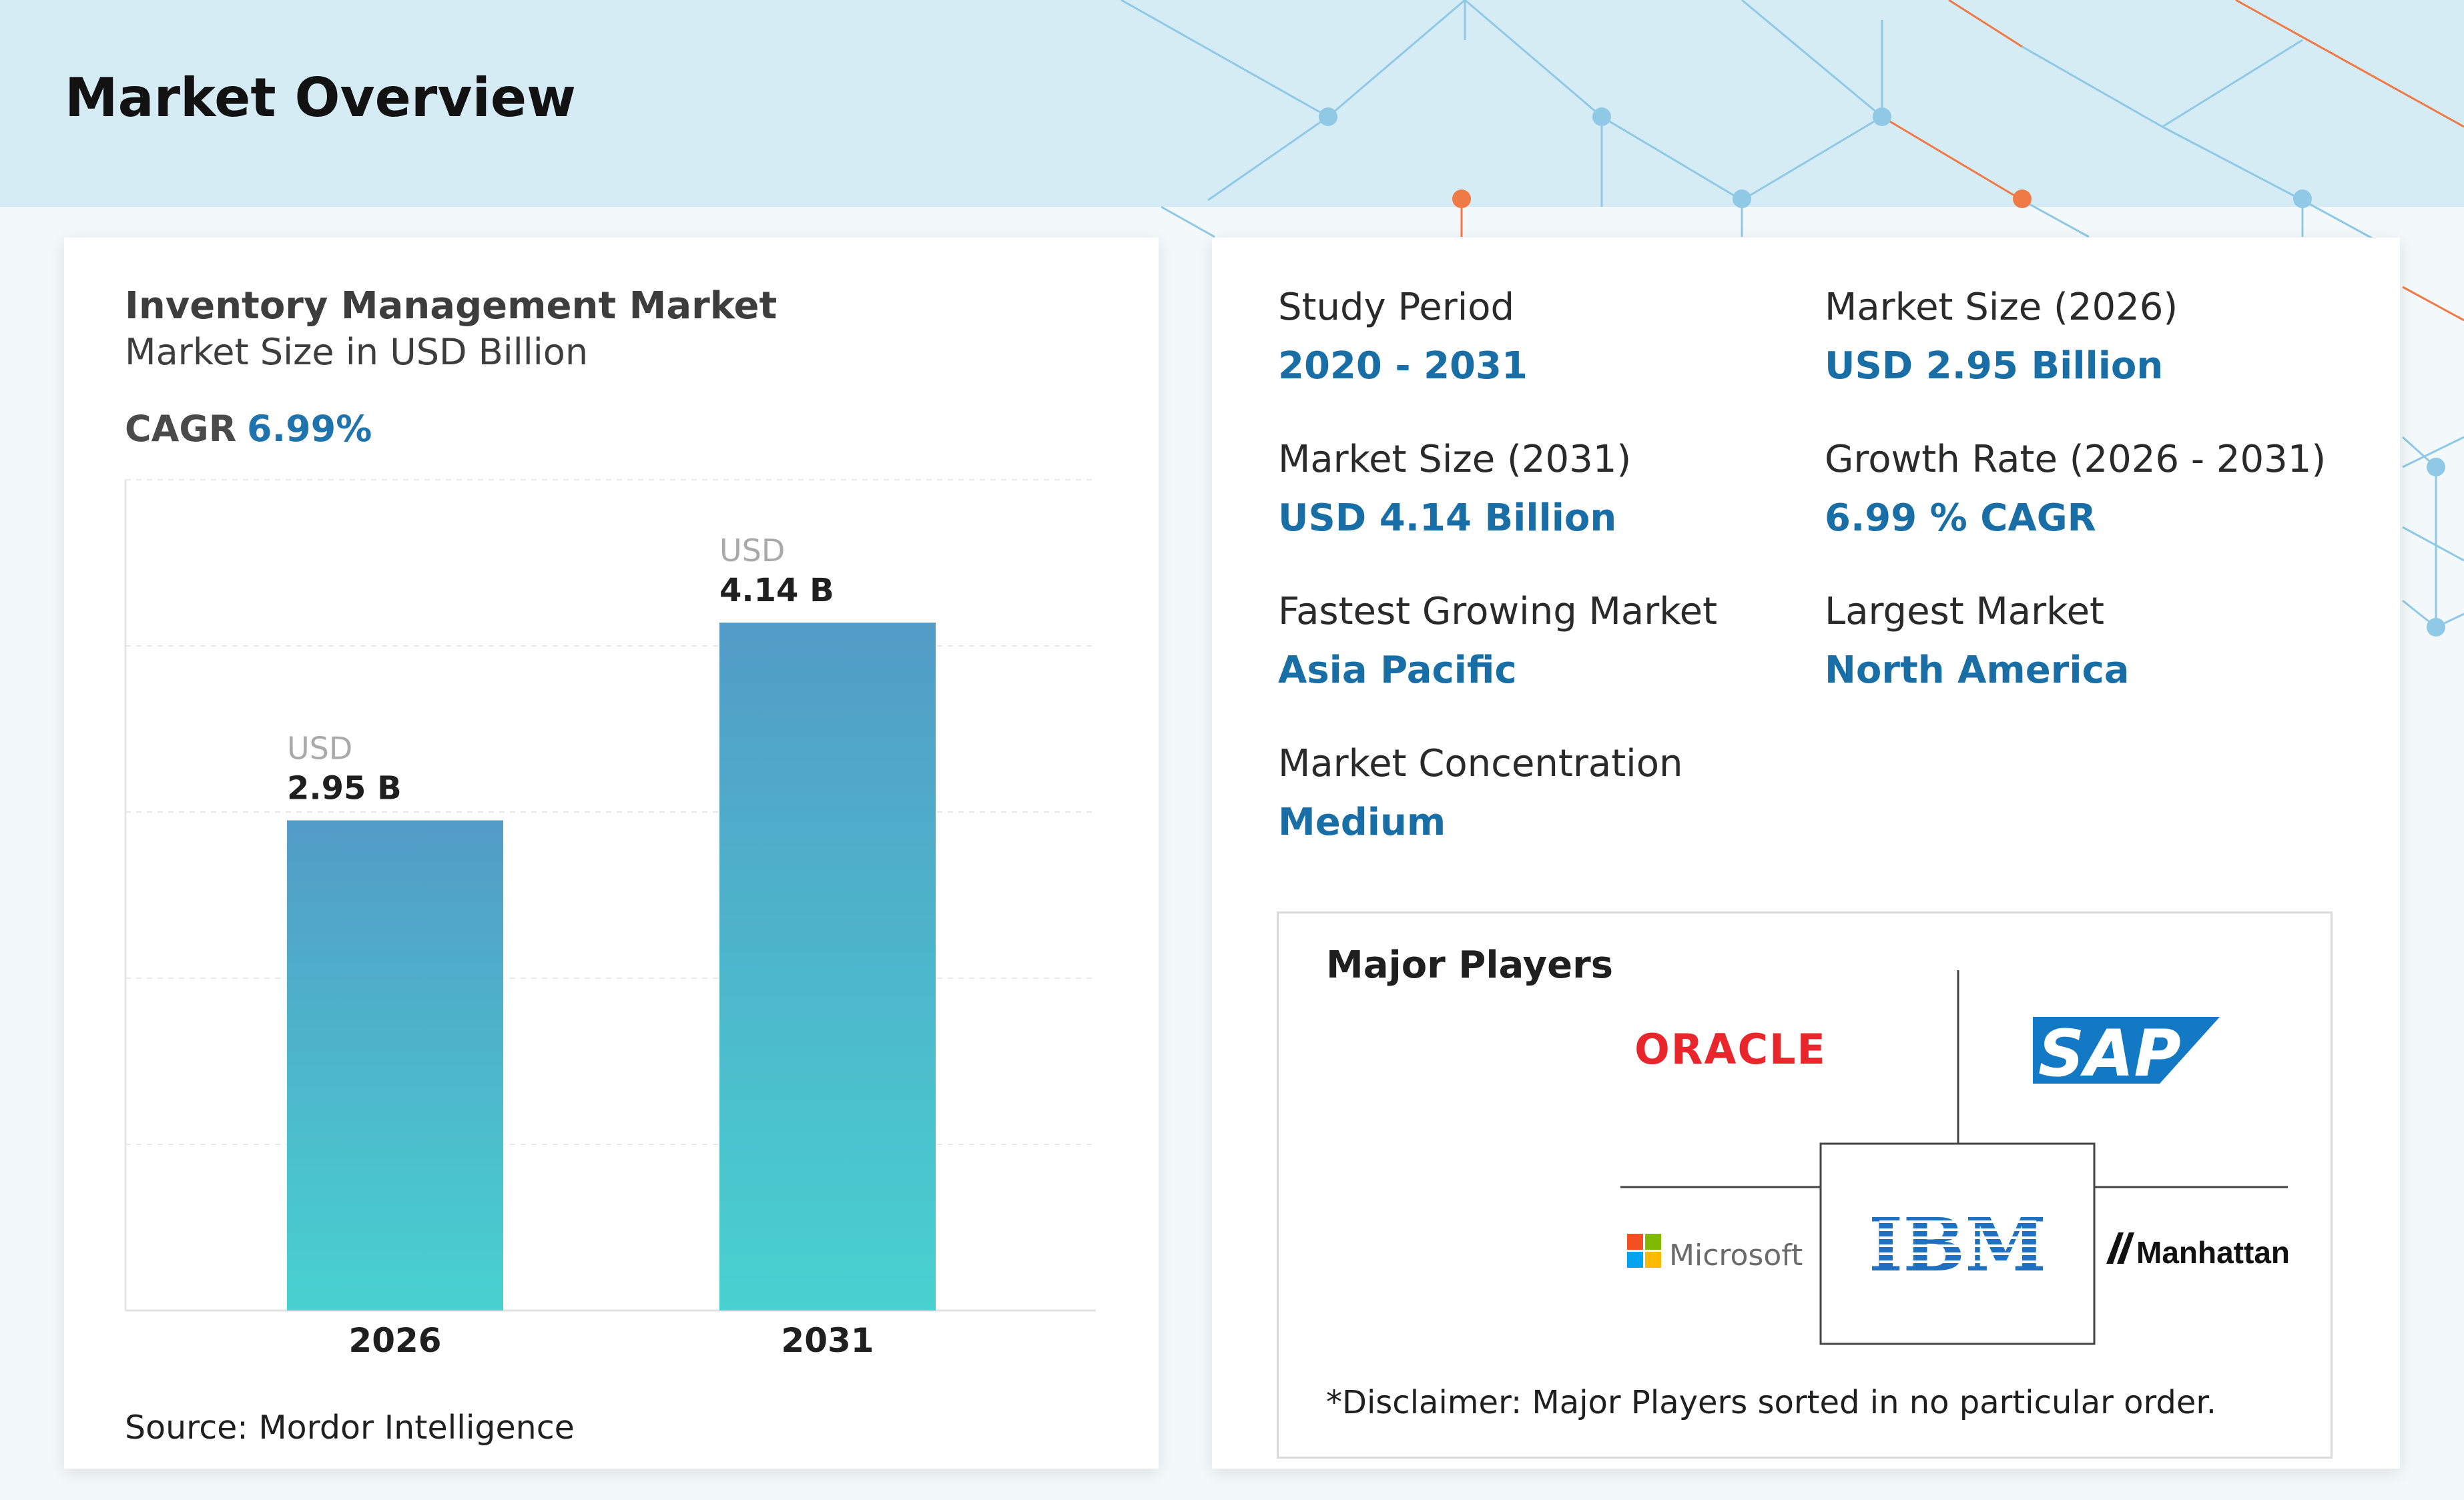 The height and width of the screenshot is (1500, 2464). I want to click on oracle-logo-text: ORACLE, so click(1731, 1049).